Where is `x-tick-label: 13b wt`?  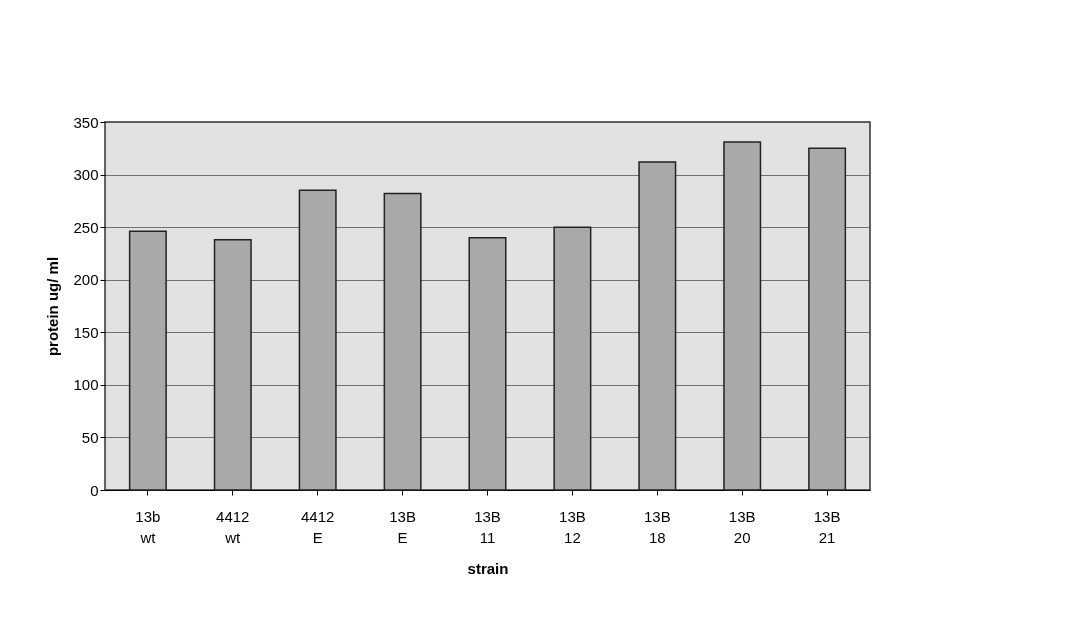
x-tick-label: 13b wt is located at coordinates (148, 526).